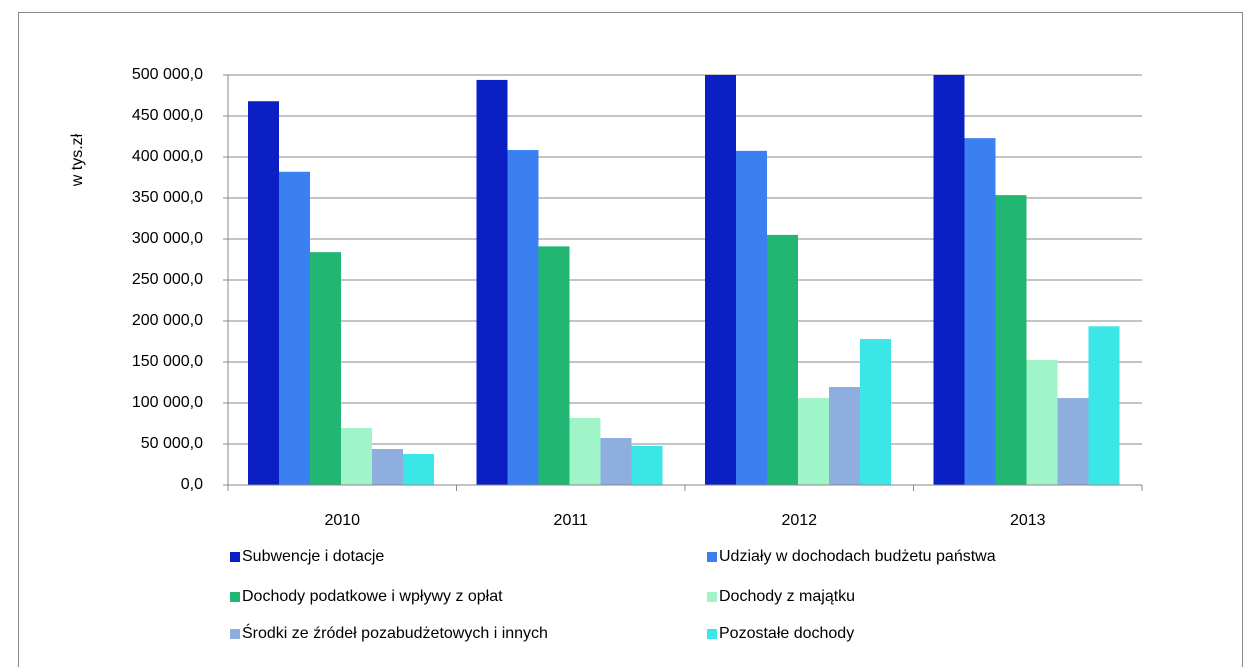 The height and width of the screenshot is (672, 1251). I want to click on x-tick-label: 2011, so click(571, 520).